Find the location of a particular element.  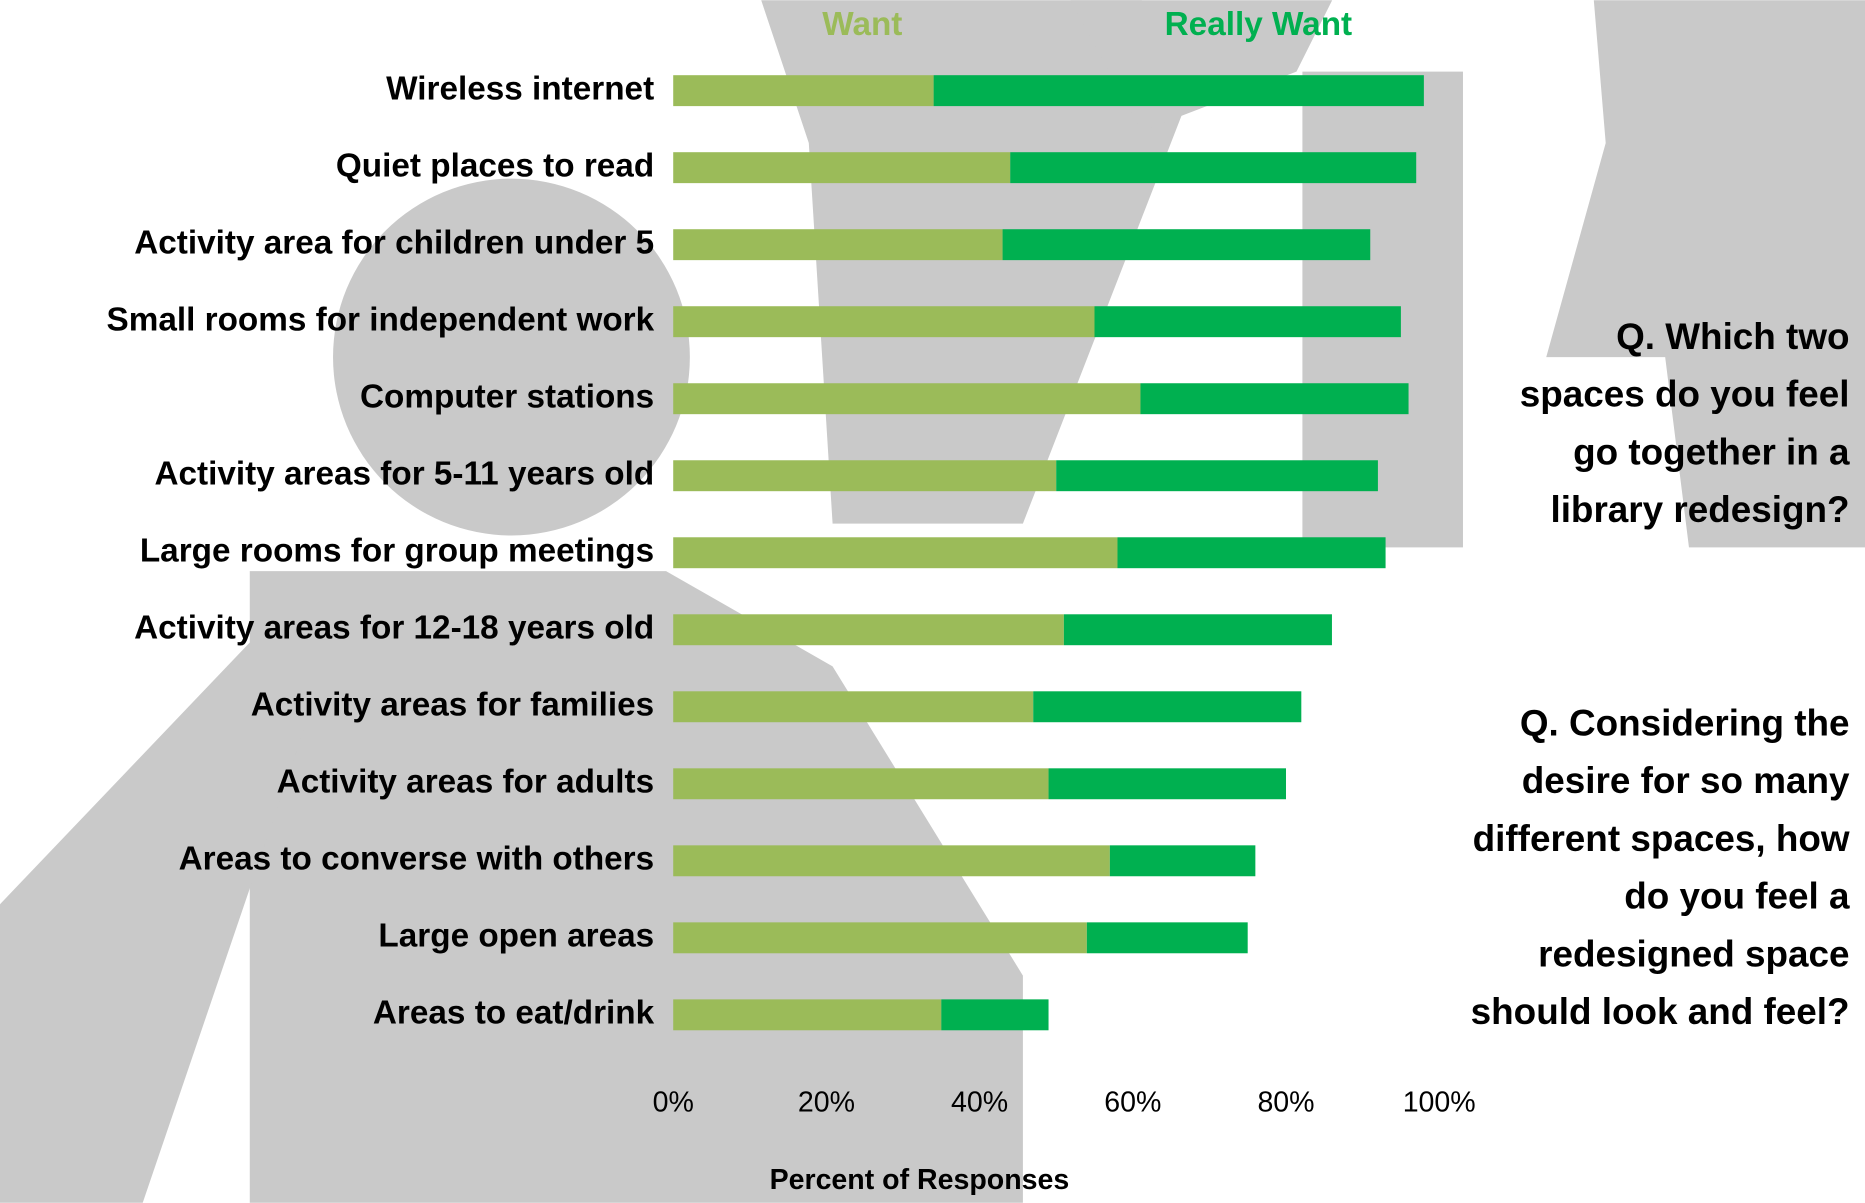

annotation: go together in a is located at coordinates (1711, 451).